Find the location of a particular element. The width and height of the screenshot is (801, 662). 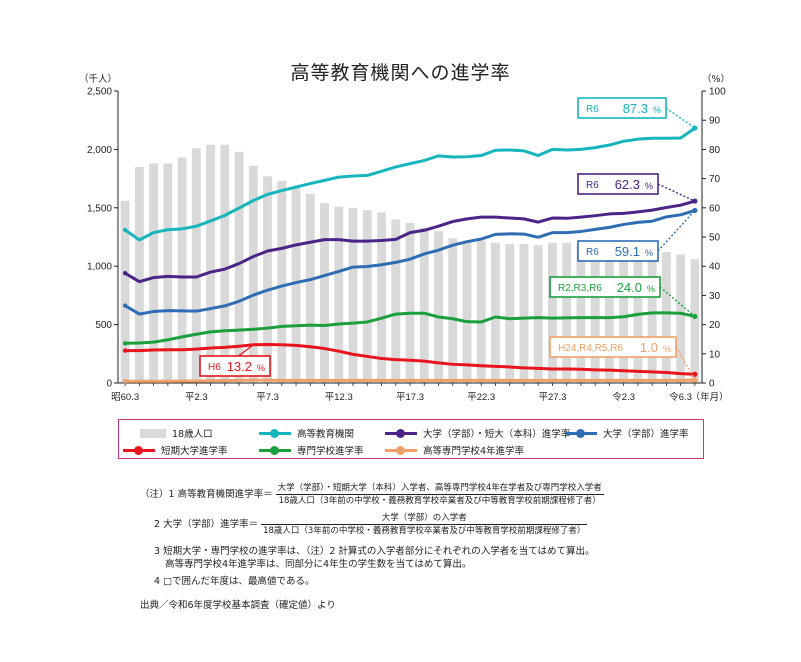

callout-pct-0: % is located at coordinates (657, 110).